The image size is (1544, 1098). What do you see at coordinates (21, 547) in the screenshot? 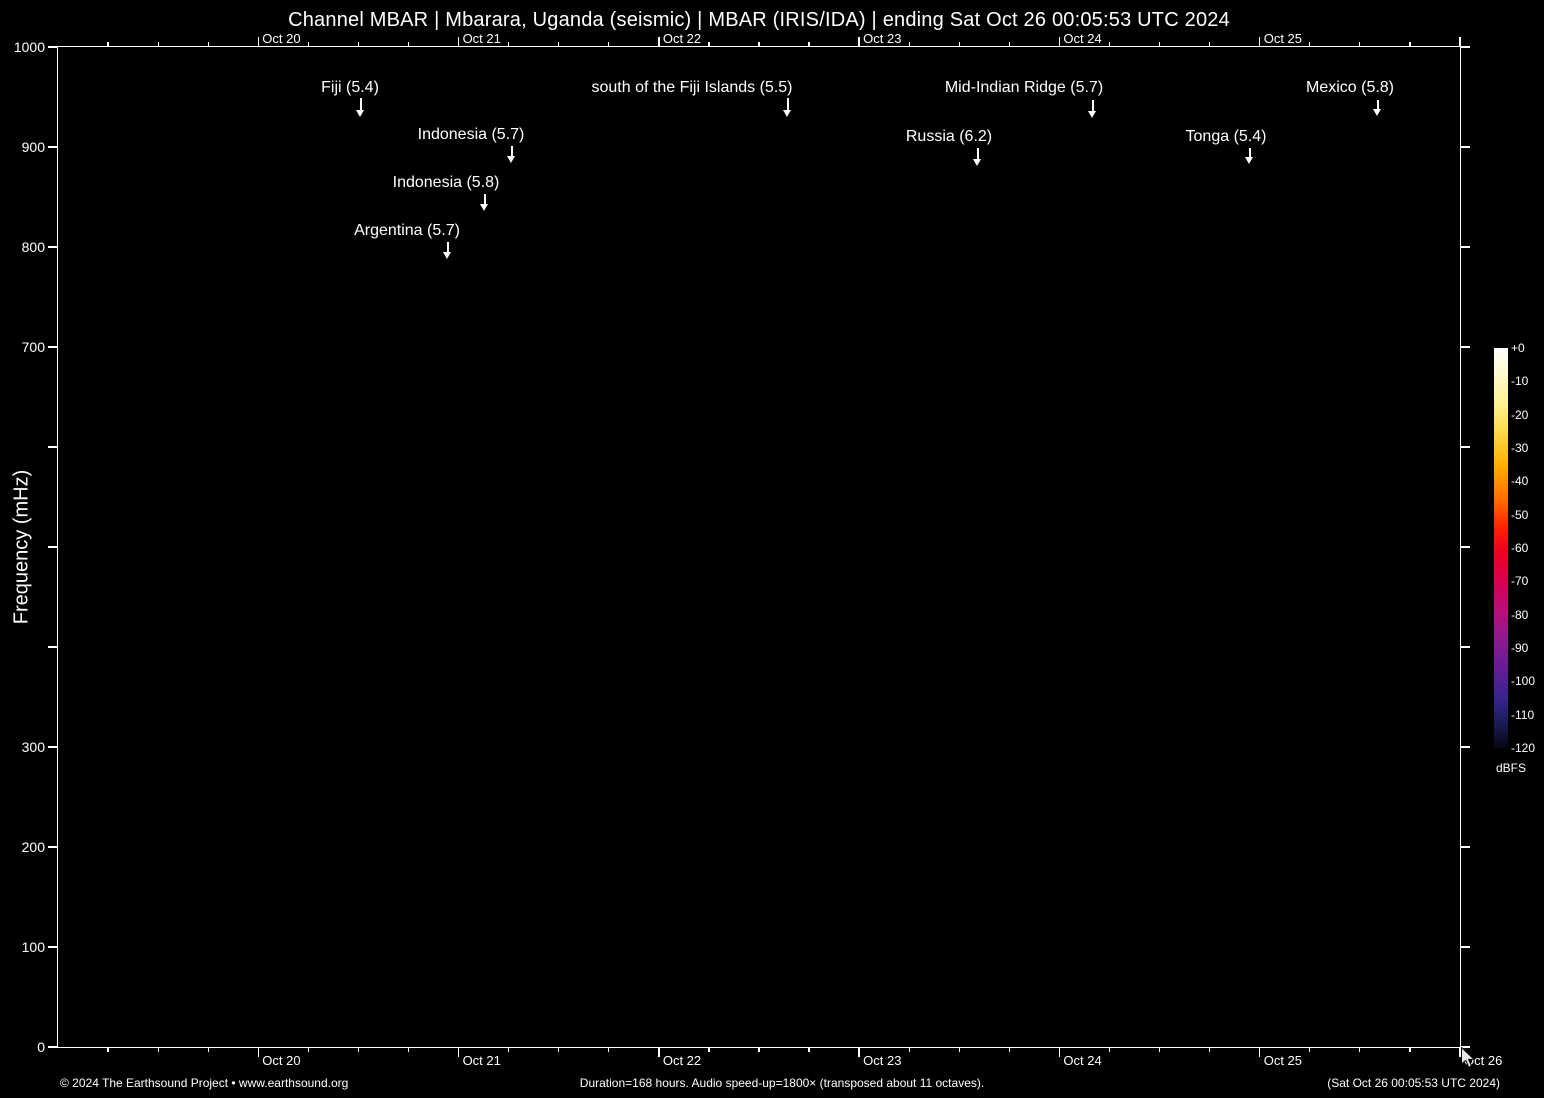
I see `y-axis-label: Frequency (mHz)` at bounding box center [21, 547].